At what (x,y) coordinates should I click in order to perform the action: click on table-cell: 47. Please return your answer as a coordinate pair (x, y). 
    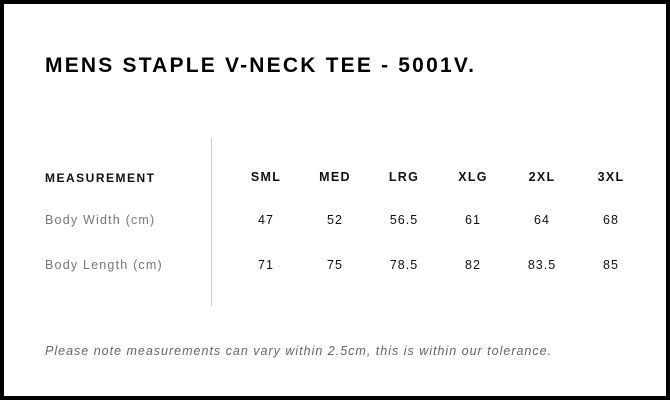
    Looking at the image, I should click on (266, 220).